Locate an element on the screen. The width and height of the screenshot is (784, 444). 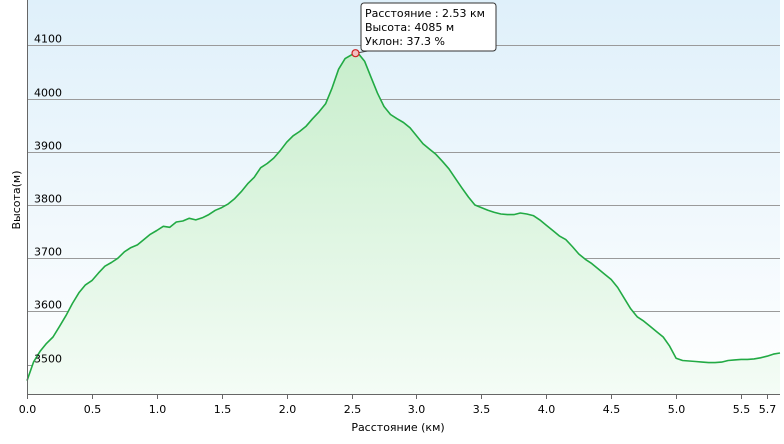
y-axis-ticks: 3500 3600 3700 3800 3900 4000 4100 is located at coordinates (48, 199).